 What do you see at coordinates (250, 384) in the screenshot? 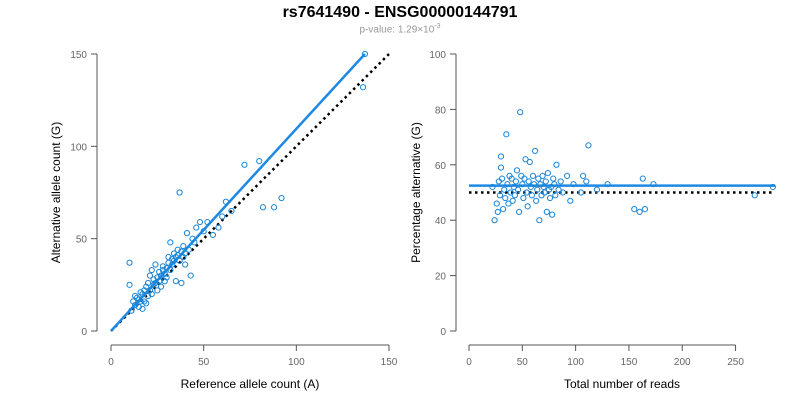
I see `x-axis-label: Reference allele count (A)` at bounding box center [250, 384].